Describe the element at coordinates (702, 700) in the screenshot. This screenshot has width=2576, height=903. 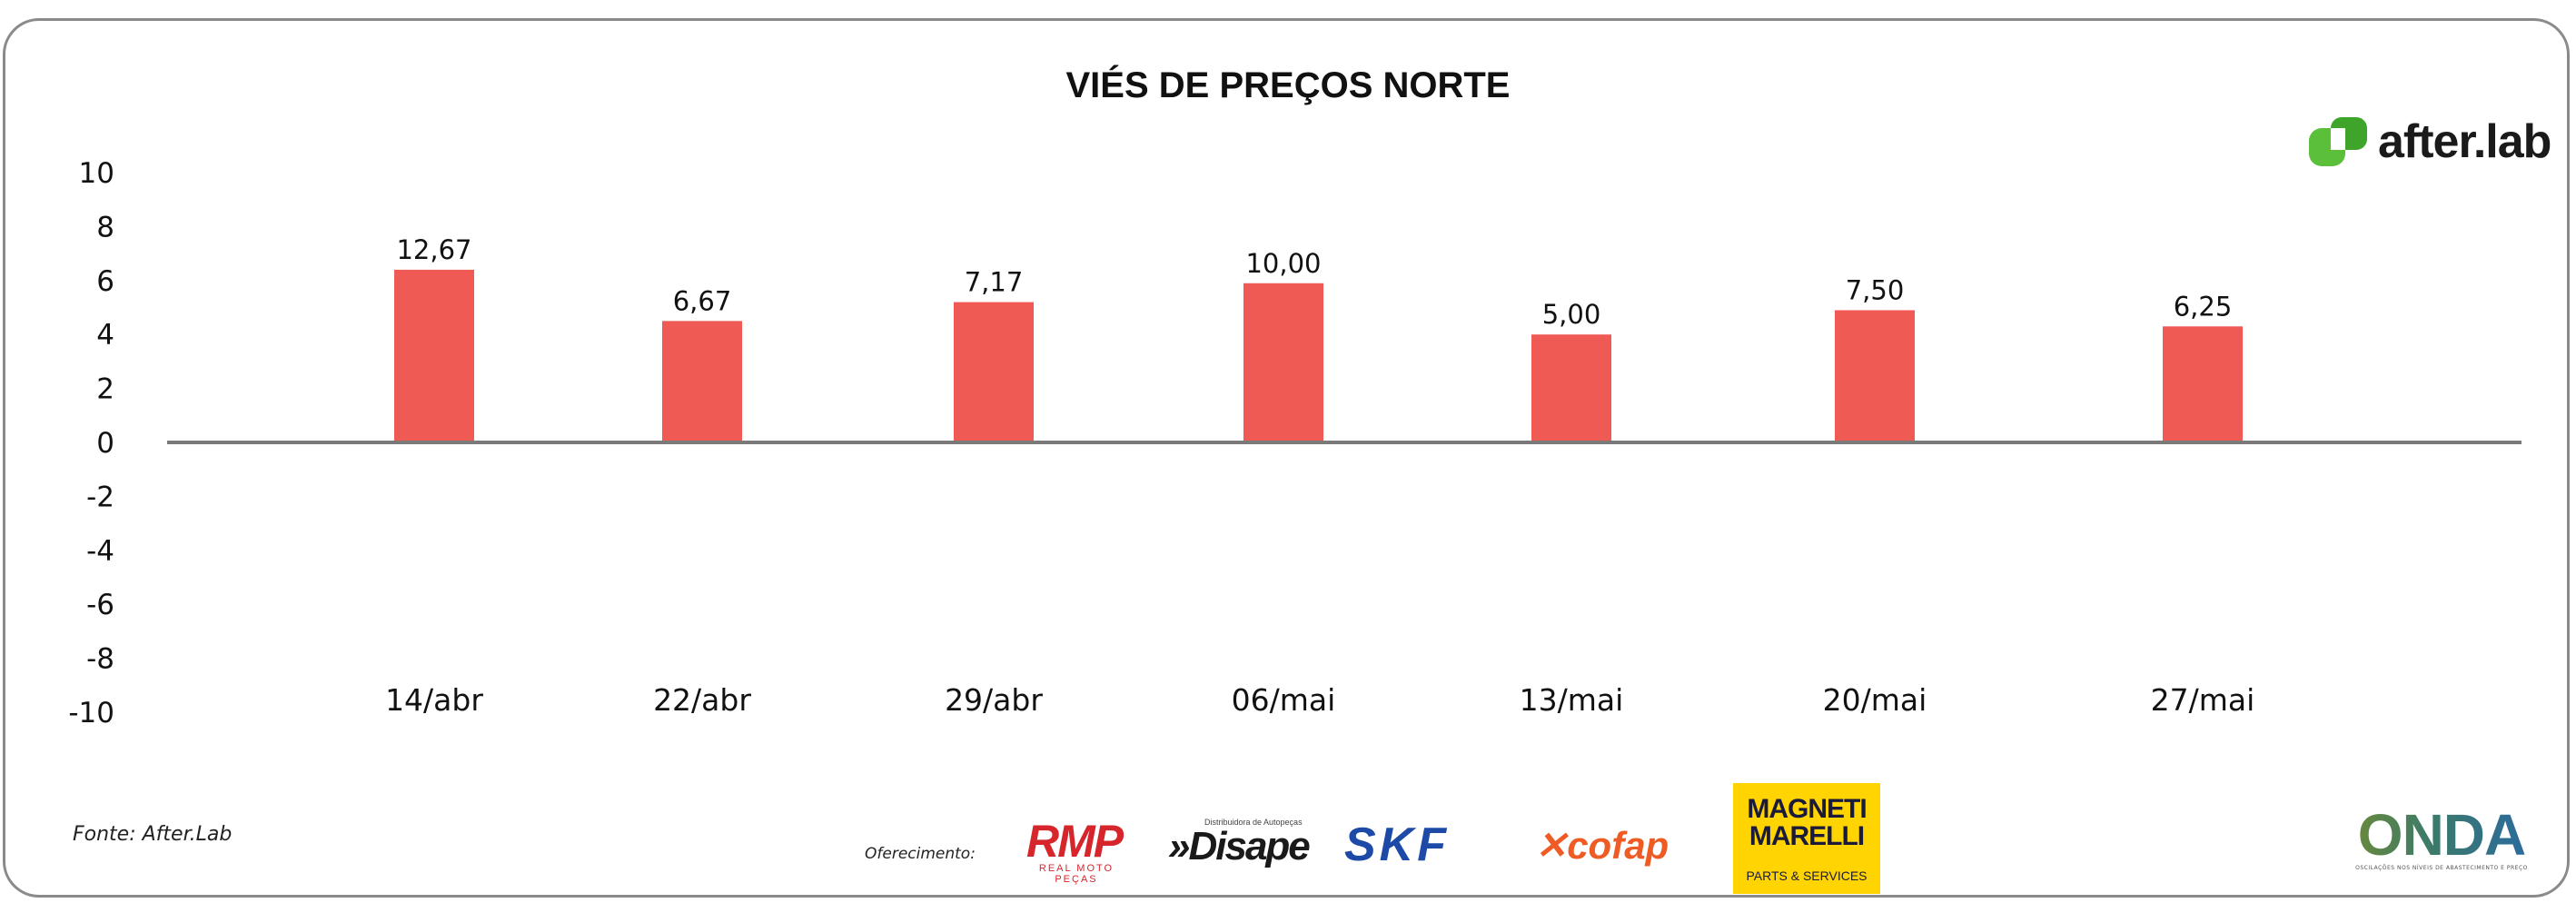
I see `x-tick-label: 22/abr` at that location.